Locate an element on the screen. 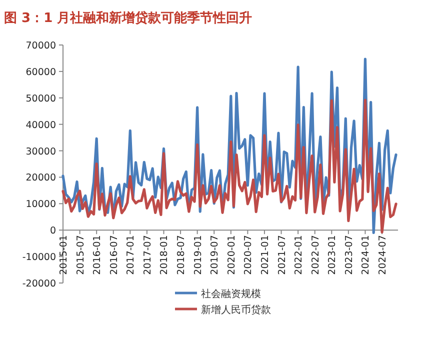 This screenshot has height=340, width=437. x-tick-label: 2021-01 is located at coordinates (265, 255).